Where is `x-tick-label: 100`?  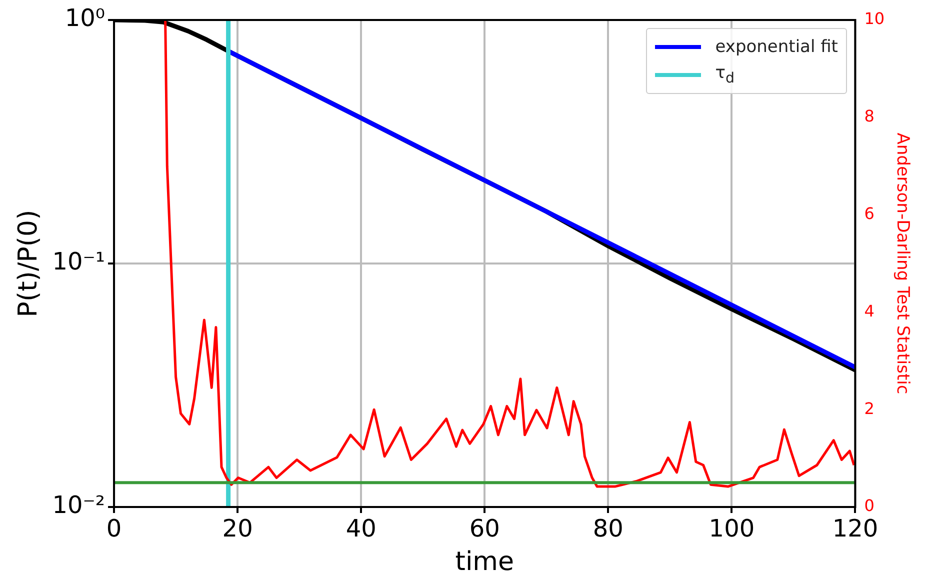 x-tick-label: 100 is located at coordinates (731, 528).